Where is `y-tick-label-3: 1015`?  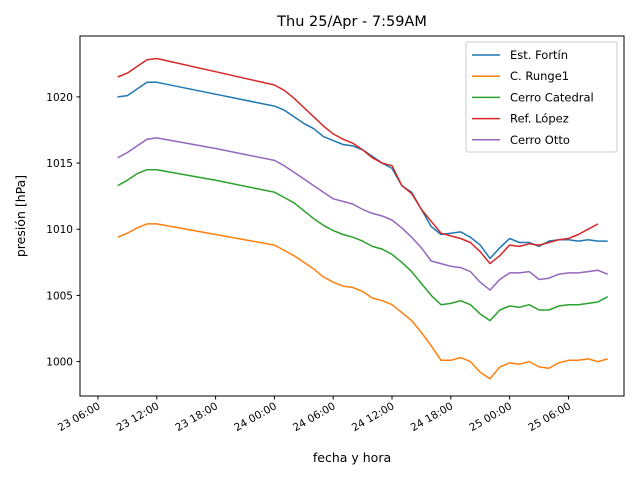
y-tick-label-3: 1015 is located at coordinates (59, 164).